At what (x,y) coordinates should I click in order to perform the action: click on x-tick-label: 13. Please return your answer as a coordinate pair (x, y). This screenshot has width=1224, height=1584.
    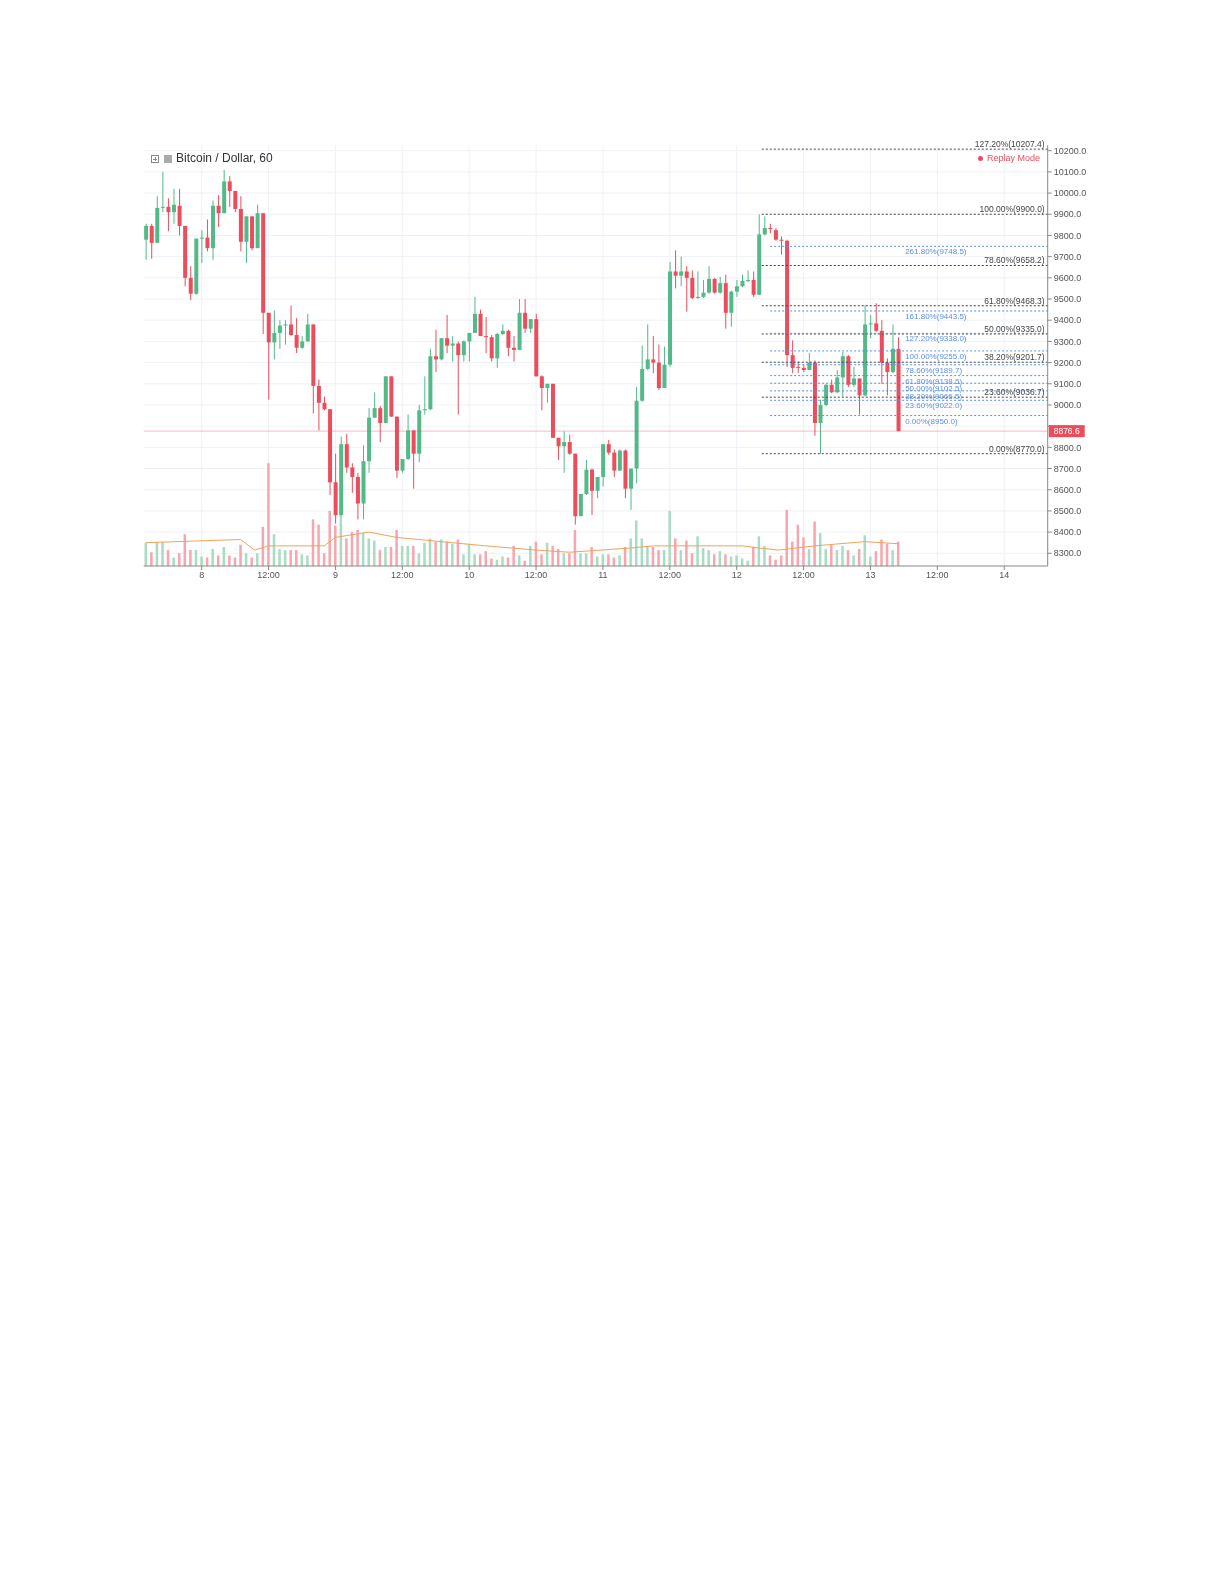
    Looking at the image, I should click on (870, 575).